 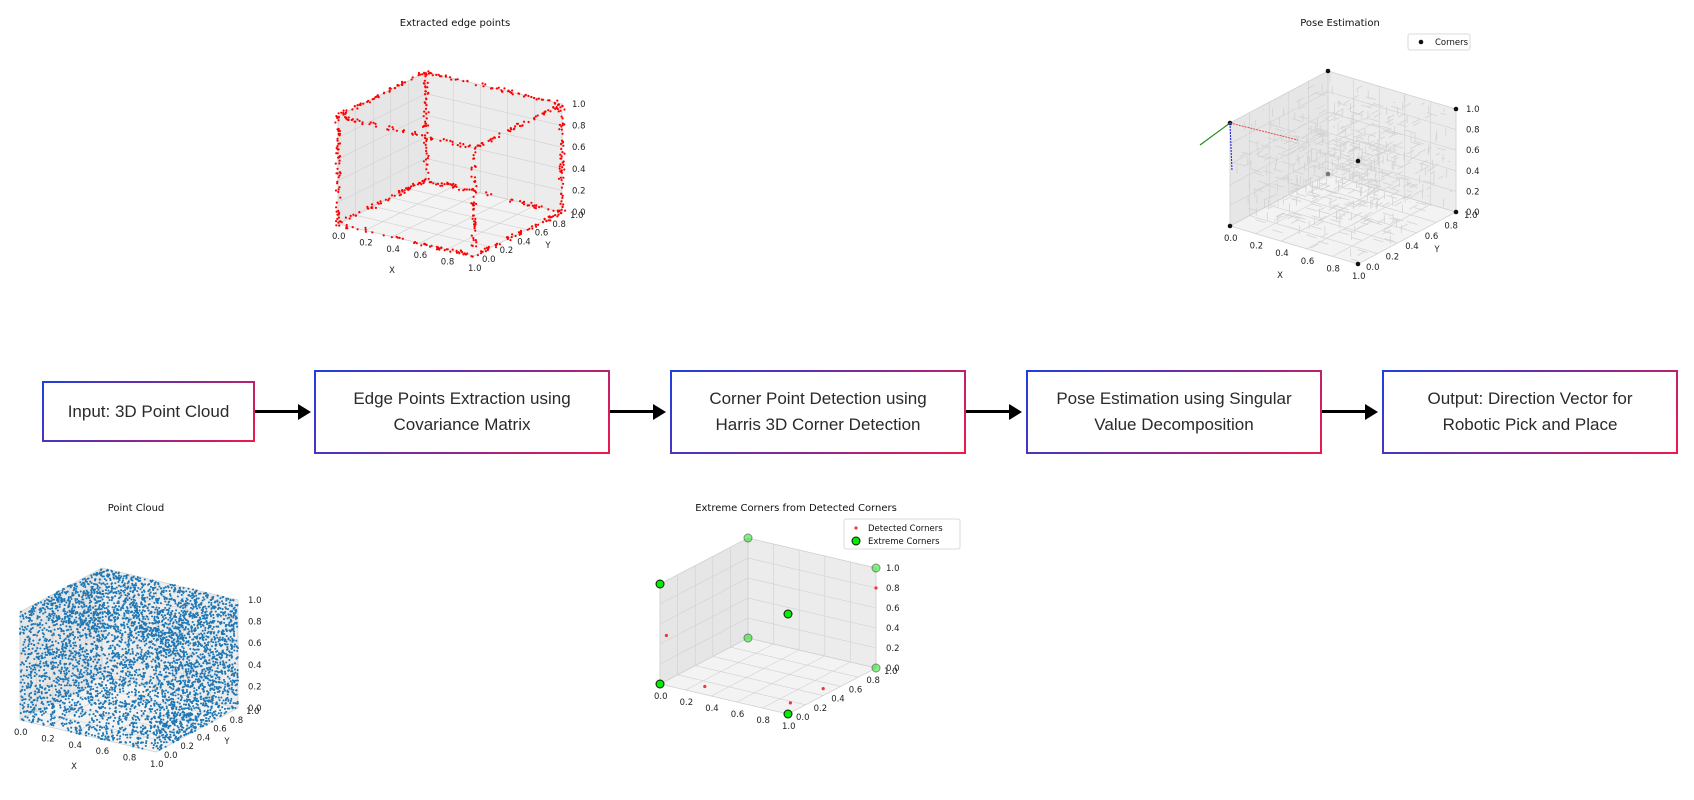 What do you see at coordinates (1439, 42) in the screenshot?
I see `legend-box` at bounding box center [1439, 42].